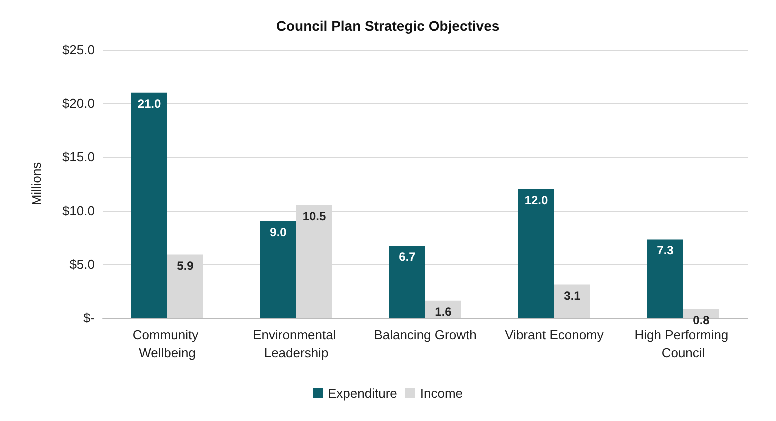 This screenshot has width=776, height=421. What do you see at coordinates (89, 318) in the screenshot?
I see `y-tick-label: $-` at bounding box center [89, 318].